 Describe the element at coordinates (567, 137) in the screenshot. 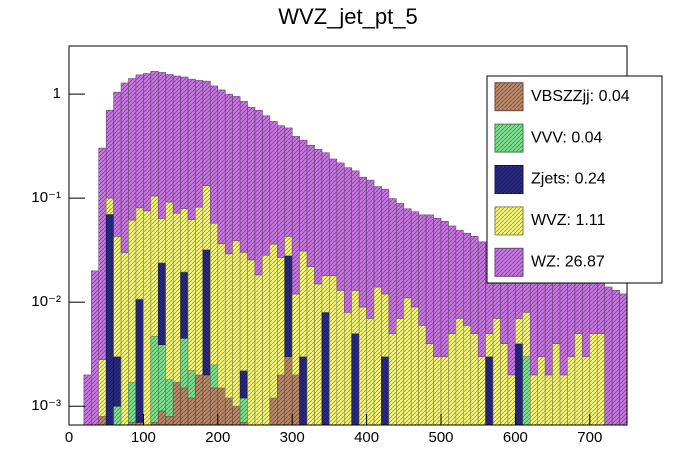

I see `legend-label: VVV: 0.04` at that location.